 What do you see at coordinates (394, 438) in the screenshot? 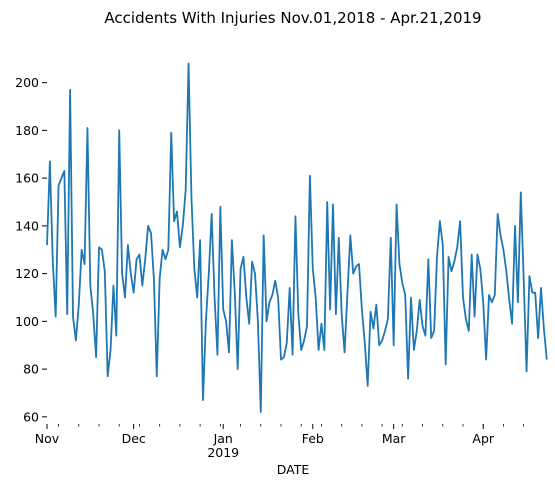
I see `x-tick-label: Mar` at bounding box center [394, 438].